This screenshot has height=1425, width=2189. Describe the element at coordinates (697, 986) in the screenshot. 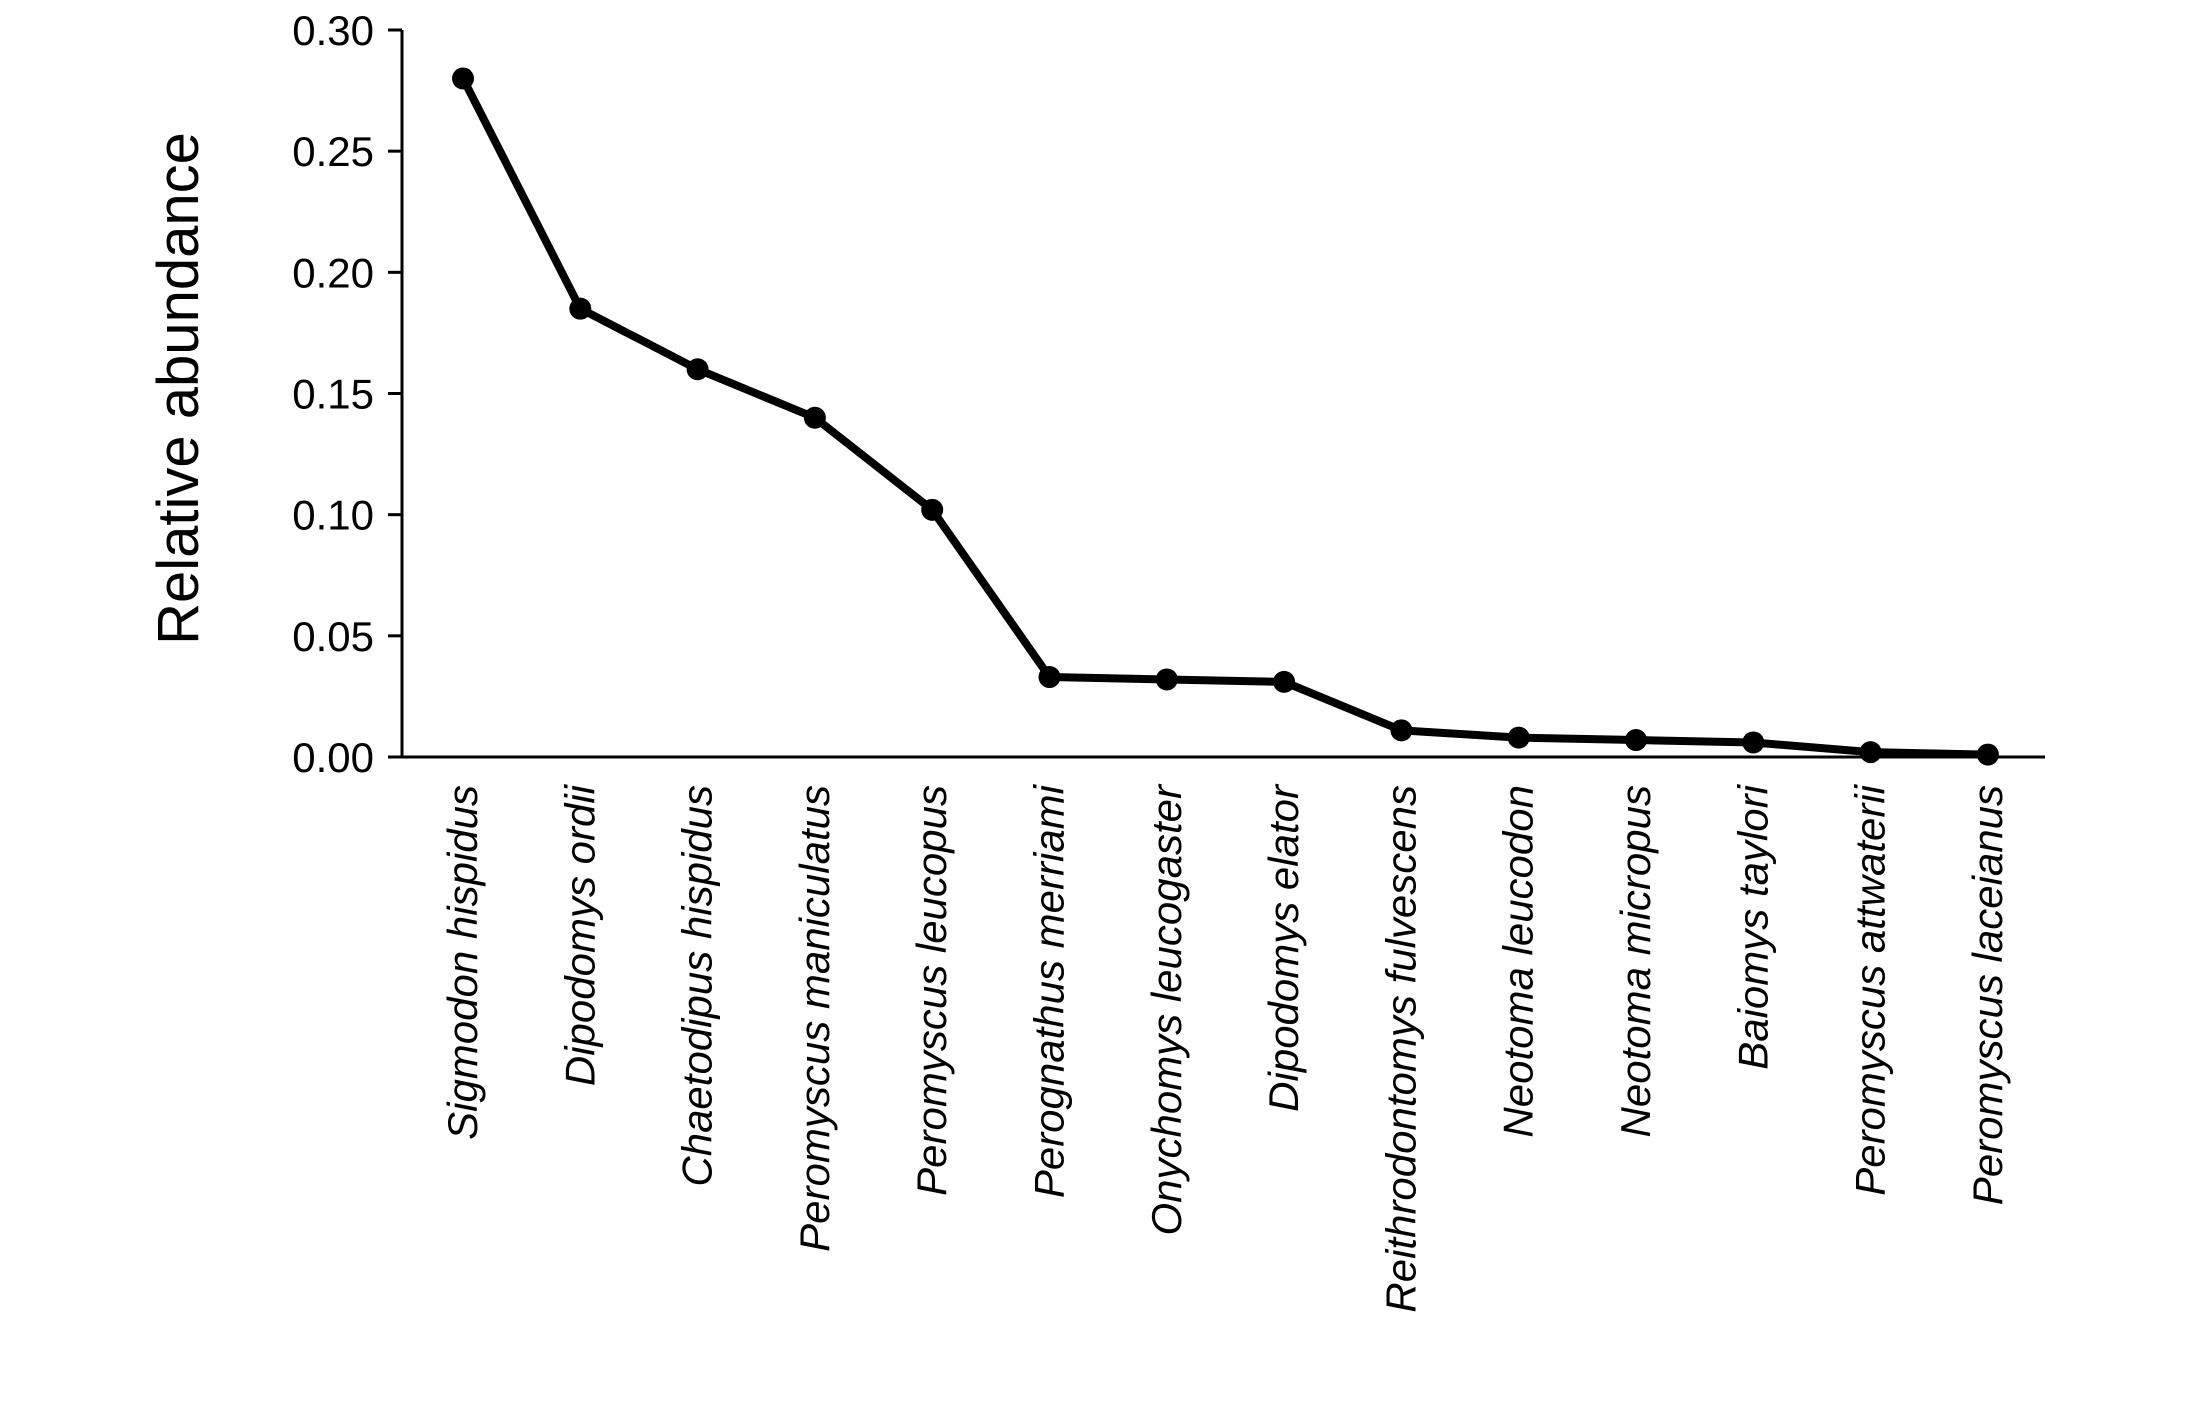

I see `x-tick-label: Chaetodipus hispidus` at that location.